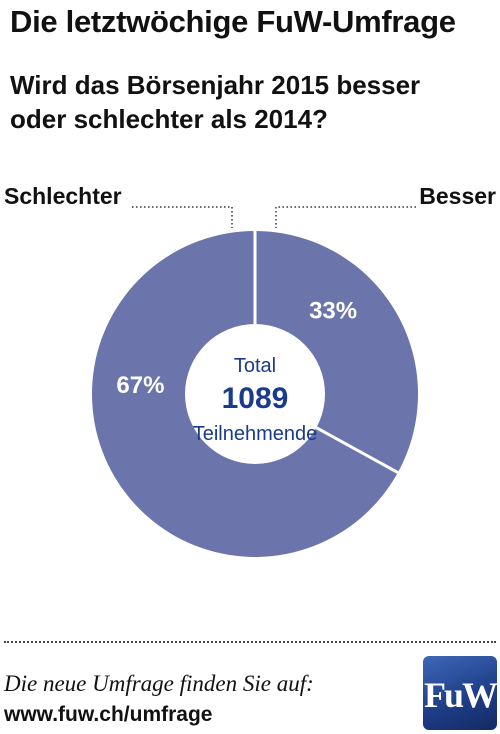 The image size is (500, 734). Describe the element at coordinates (345, 217) in the screenshot. I see `leader-line-besser` at that location.